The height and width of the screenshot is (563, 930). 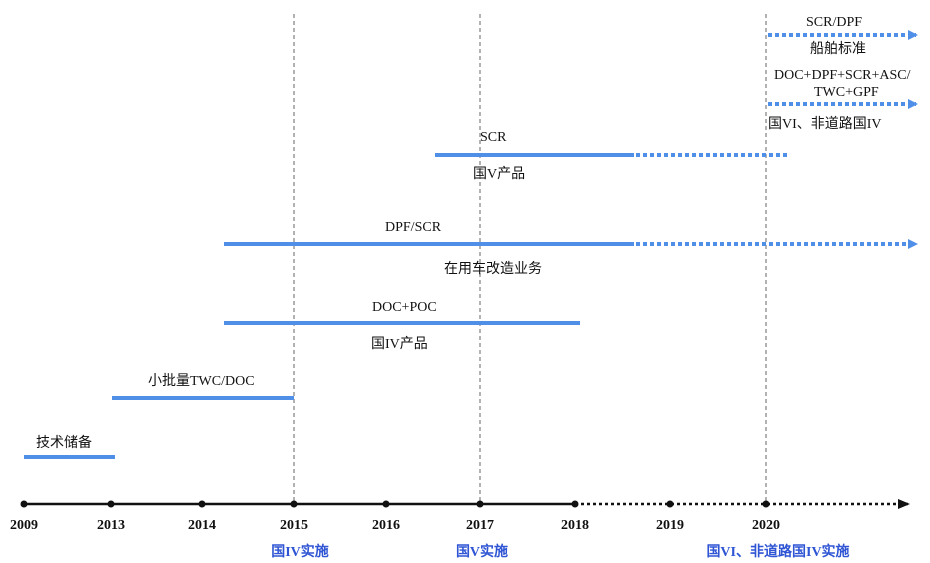 What do you see at coordinates (202, 504) in the screenshot?
I see `year-dot-2014` at bounding box center [202, 504].